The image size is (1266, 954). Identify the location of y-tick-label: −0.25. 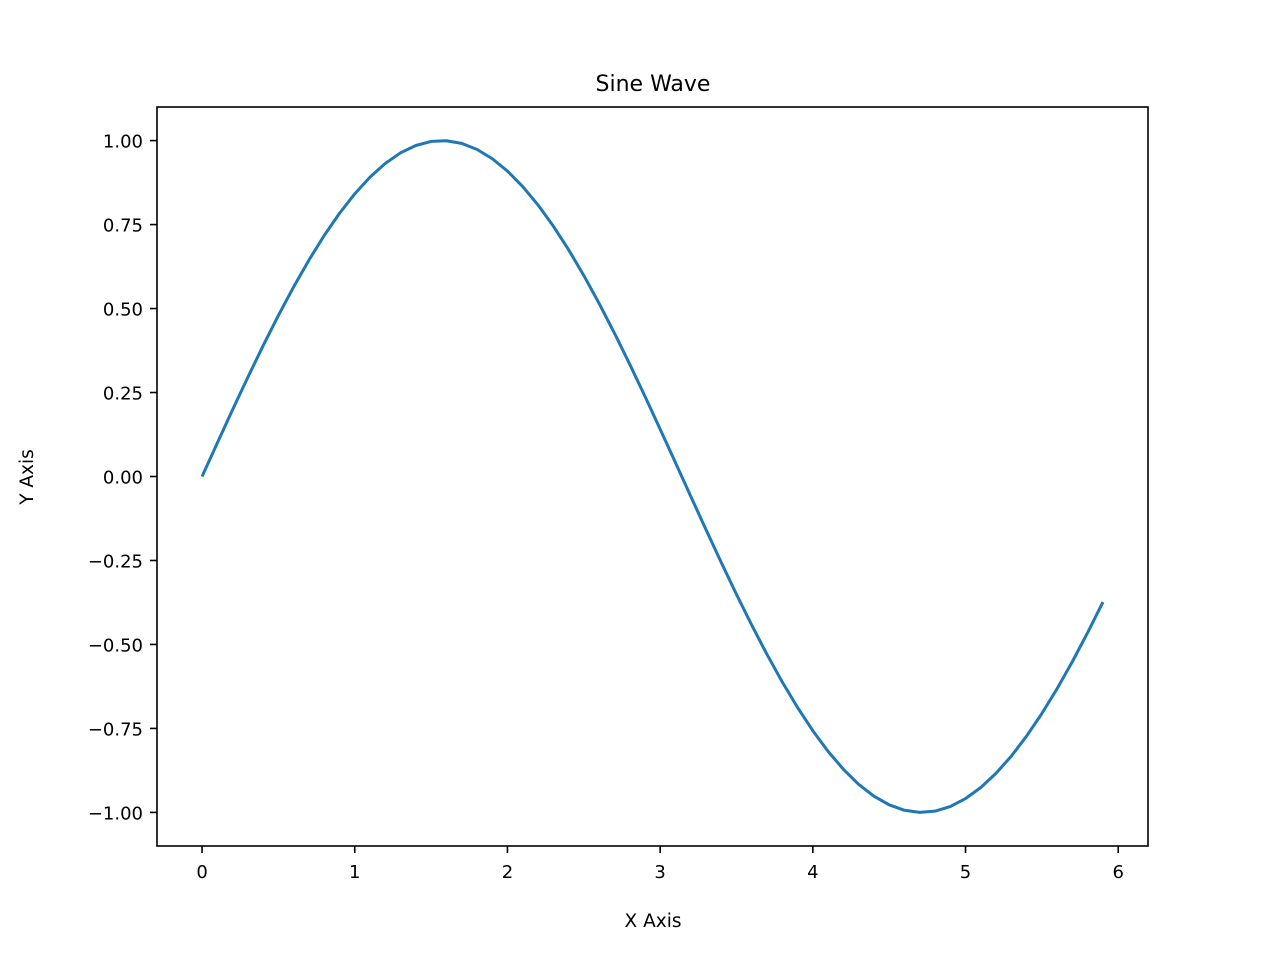
(115, 561).